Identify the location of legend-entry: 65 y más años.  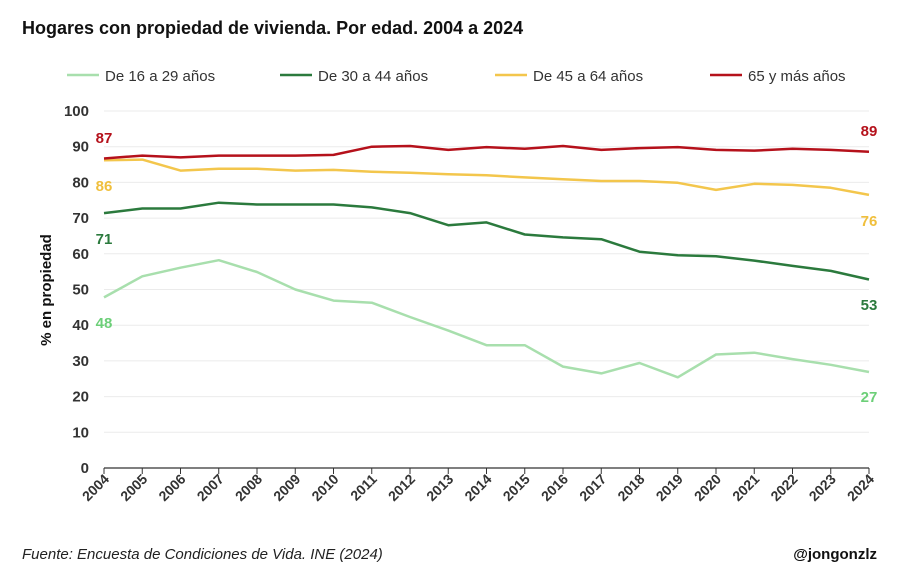
(797, 76).